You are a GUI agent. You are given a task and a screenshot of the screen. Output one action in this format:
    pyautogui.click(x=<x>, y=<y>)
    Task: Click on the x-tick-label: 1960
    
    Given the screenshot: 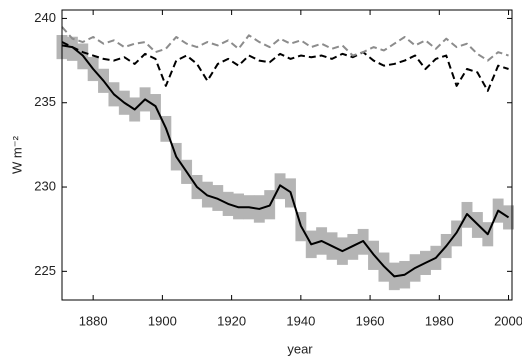 What is the action you would take?
    pyautogui.click(x=370, y=320)
    